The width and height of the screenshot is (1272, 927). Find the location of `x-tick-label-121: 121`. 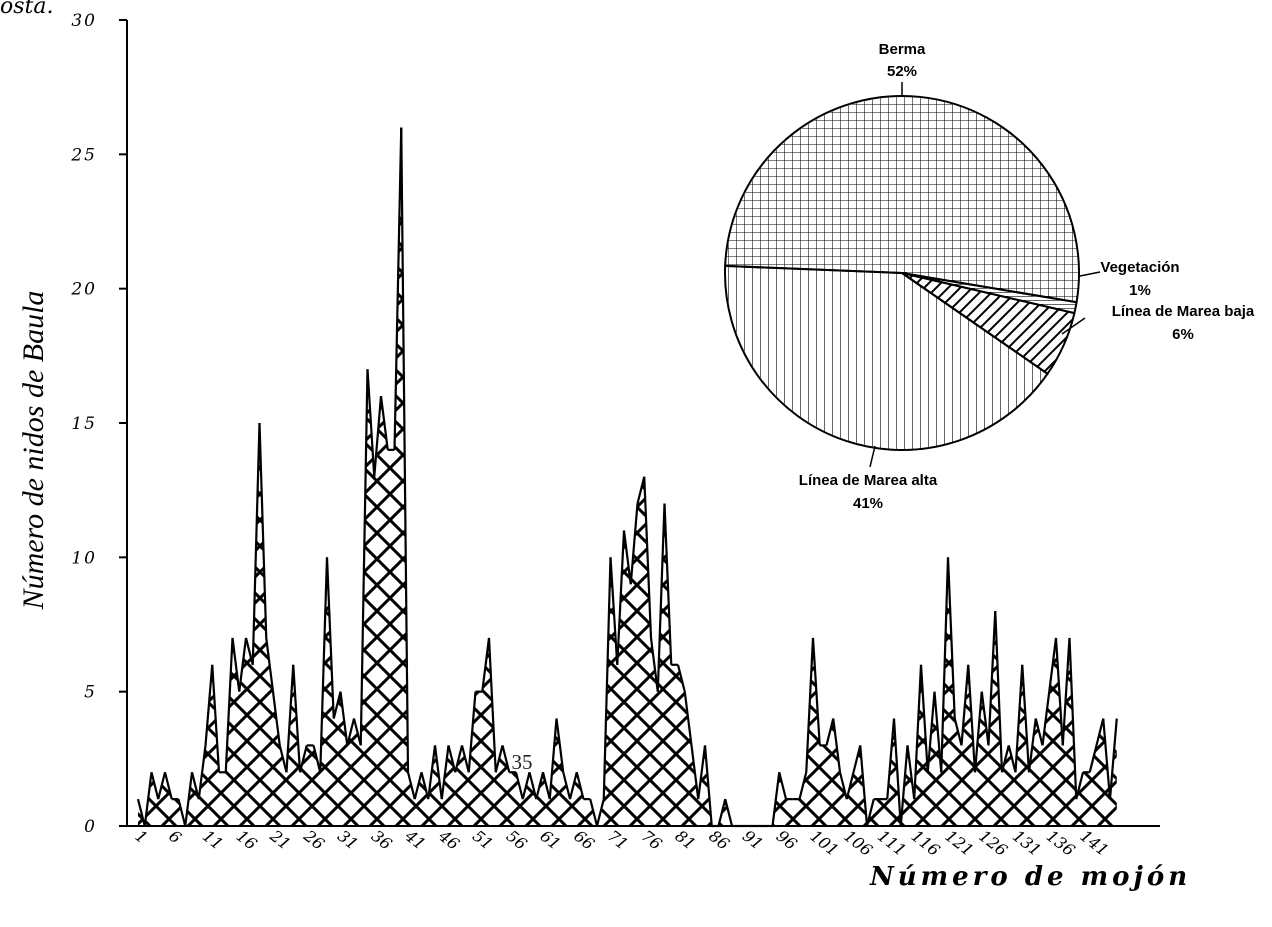

x-tick-label-121: 121 is located at coordinates (960, 843).